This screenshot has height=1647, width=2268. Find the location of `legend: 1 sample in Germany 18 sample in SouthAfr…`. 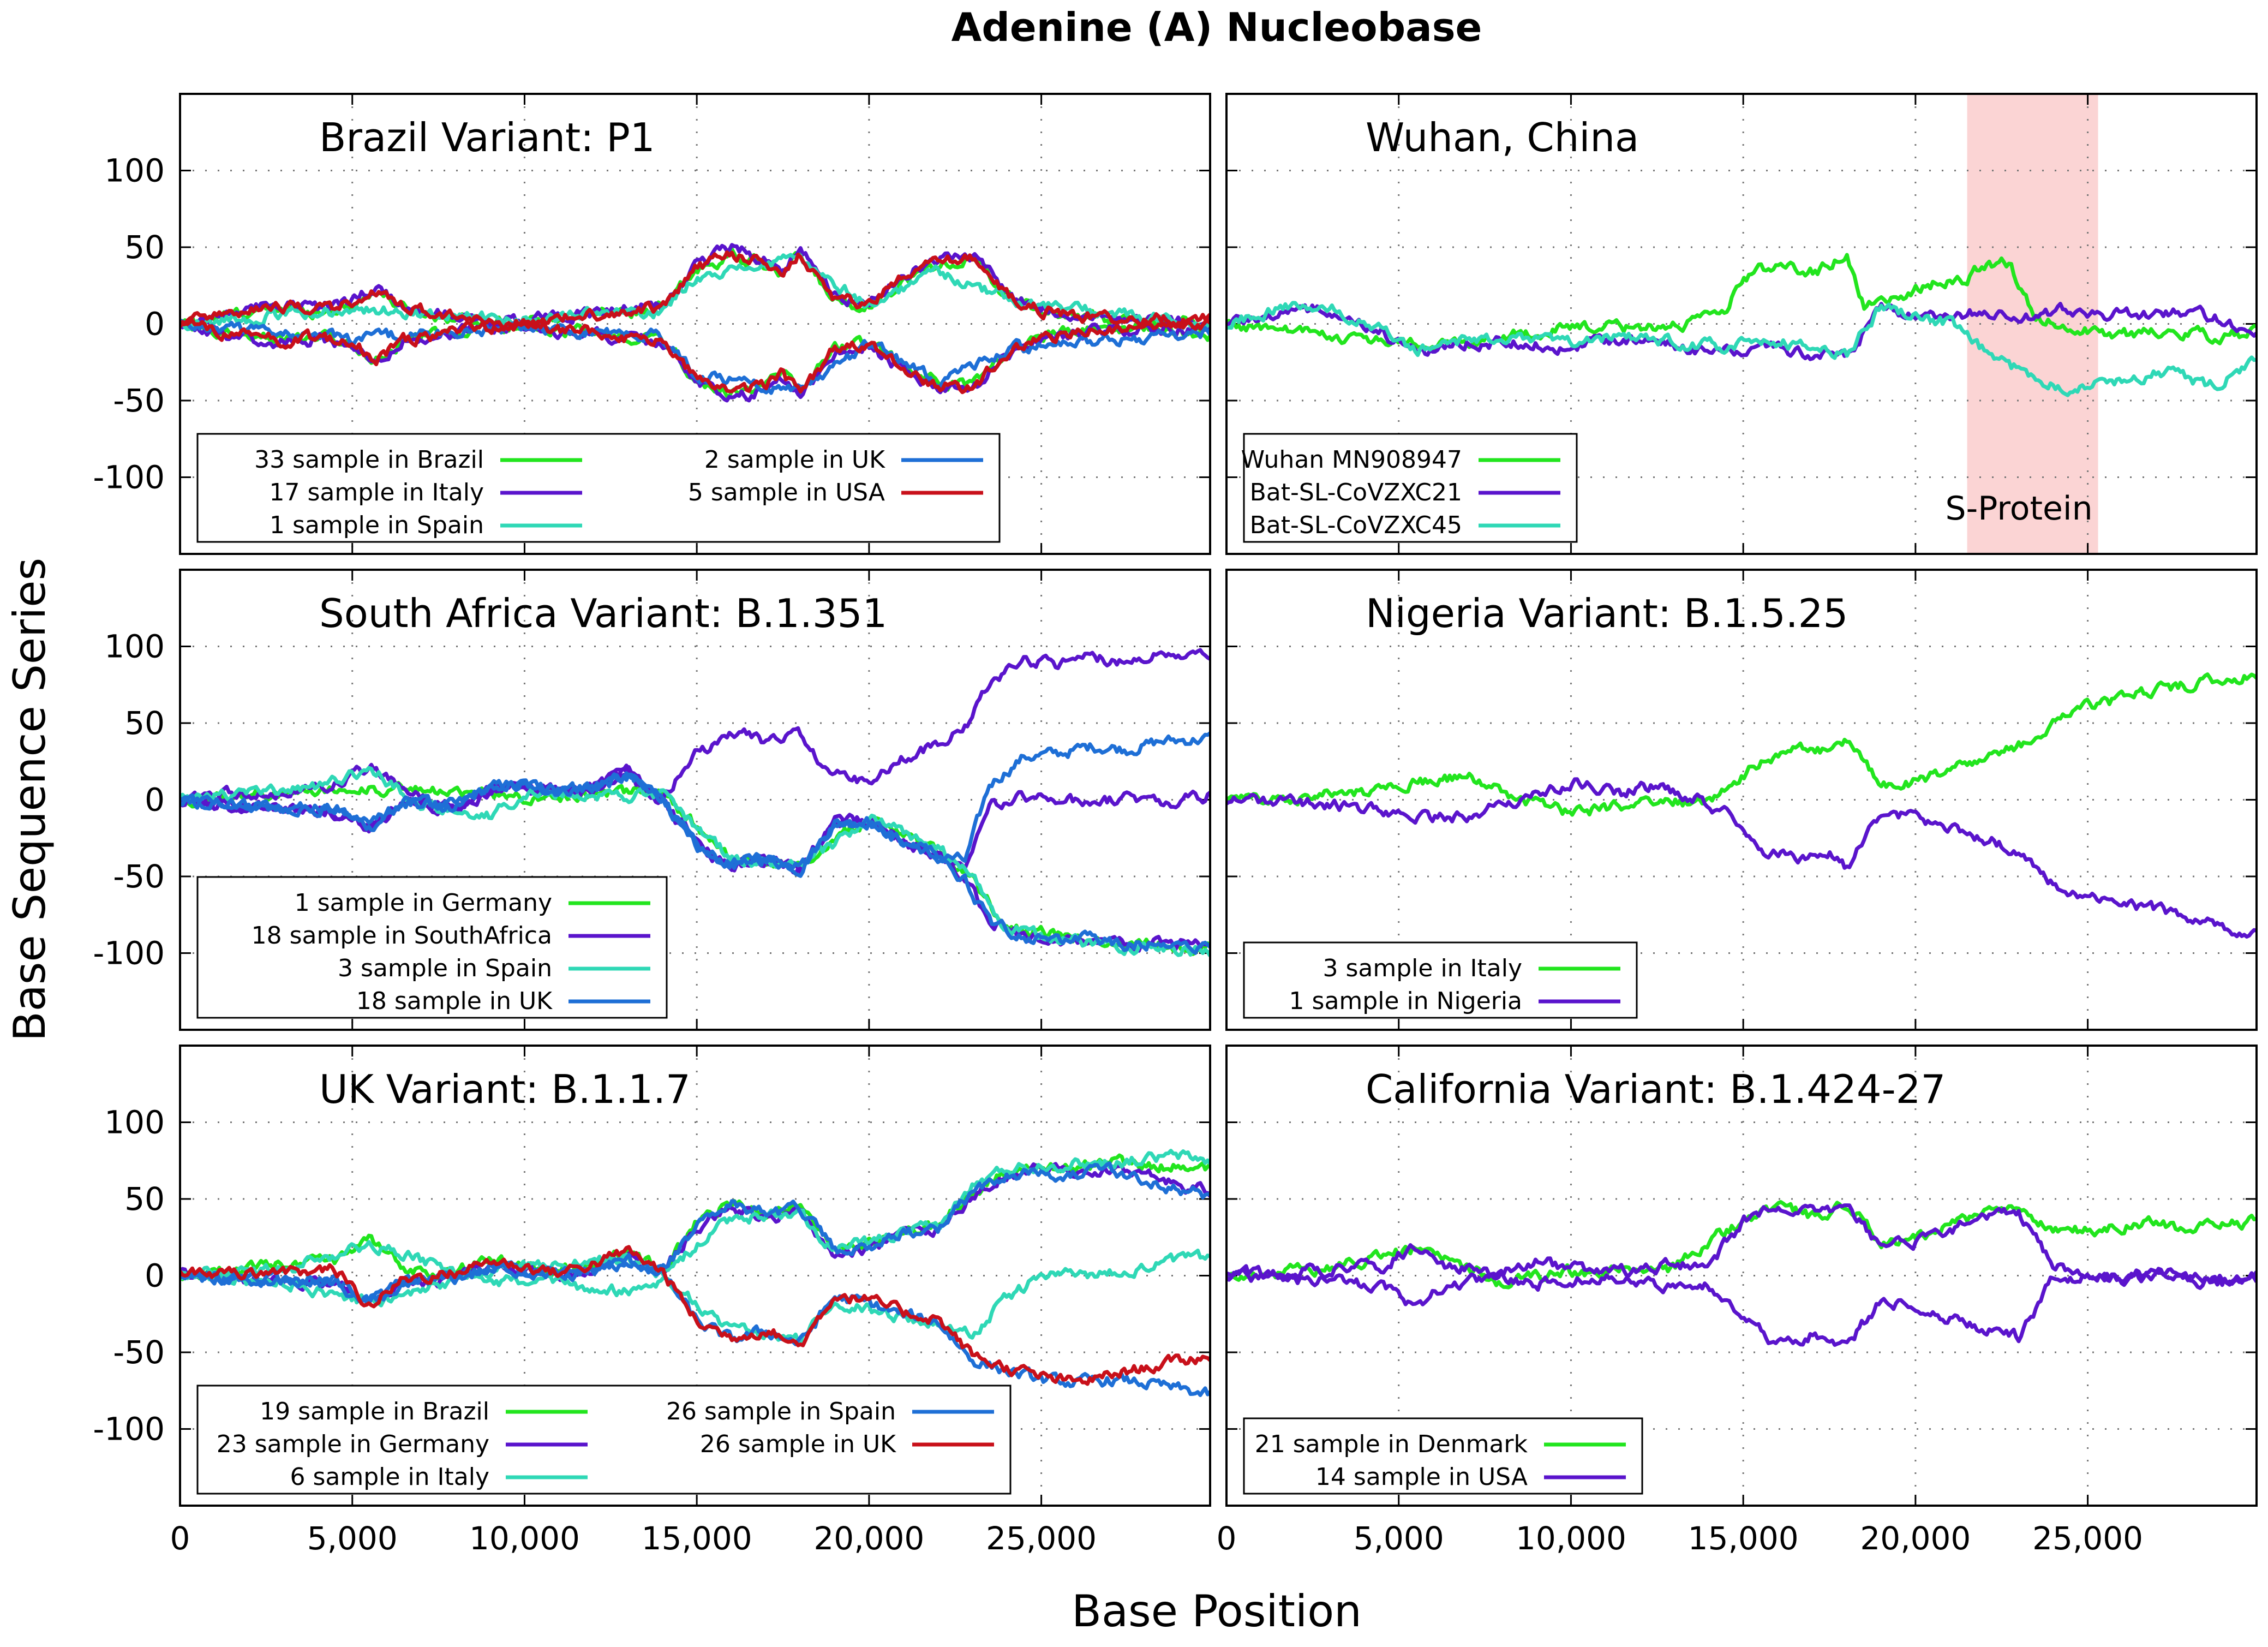

legend: 1 sample in Germany 18 sample in SouthAfr… is located at coordinates (432, 948).